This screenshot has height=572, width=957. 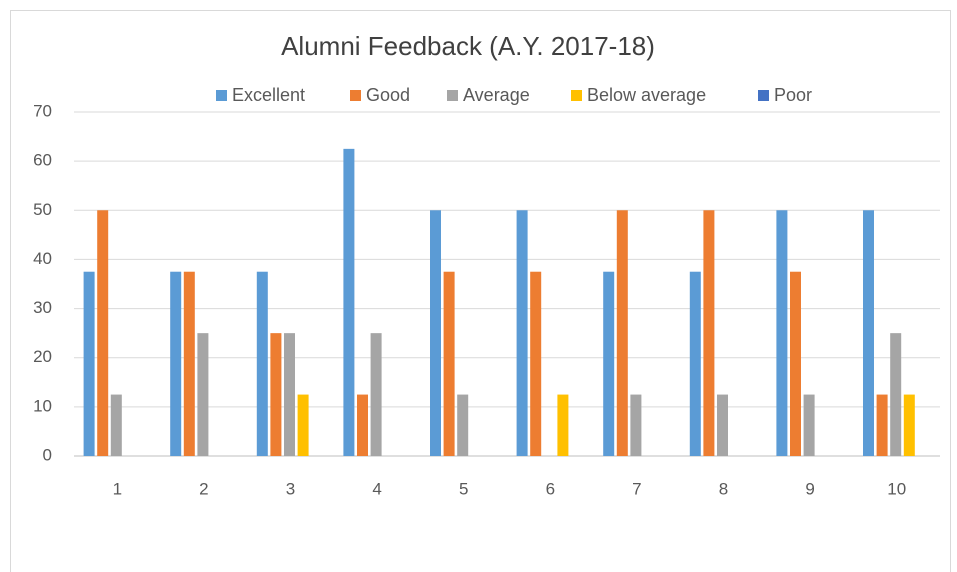 I want to click on y-tick-label: 60, so click(x=42, y=160).